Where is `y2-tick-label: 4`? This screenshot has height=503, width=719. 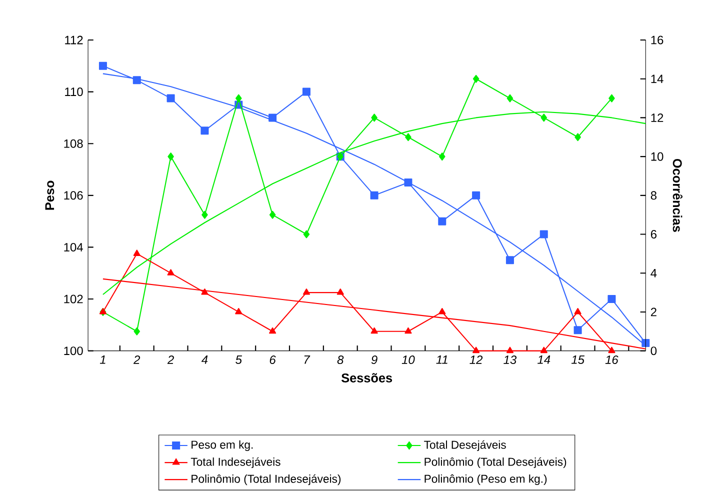
y2-tick-label: 4 is located at coordinates (653, 273).